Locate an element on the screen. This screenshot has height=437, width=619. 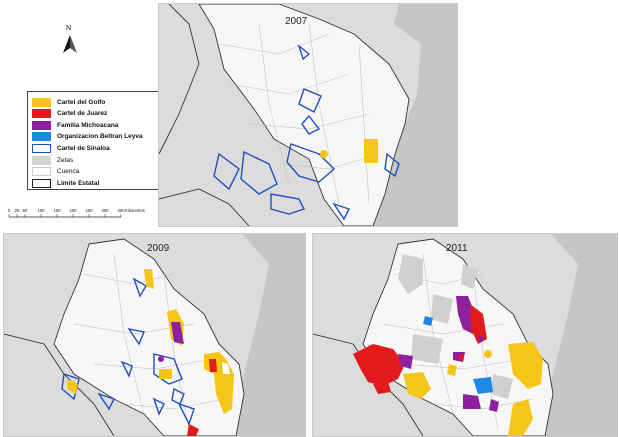
legend-label: Organizacion Beltran Leyva is located at coordinates (100, 137).